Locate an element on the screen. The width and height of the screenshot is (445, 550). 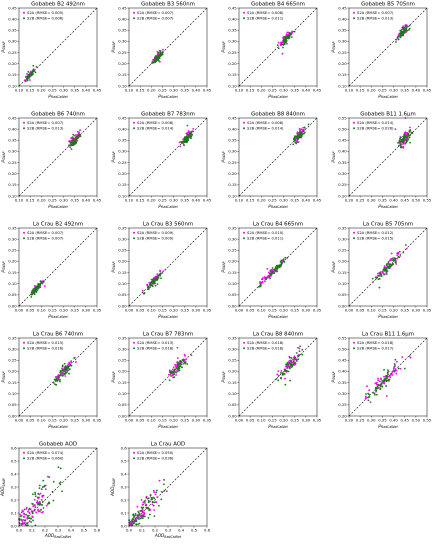
x-axis-label: ρRadCalNet is located at coordinates (388, 316).